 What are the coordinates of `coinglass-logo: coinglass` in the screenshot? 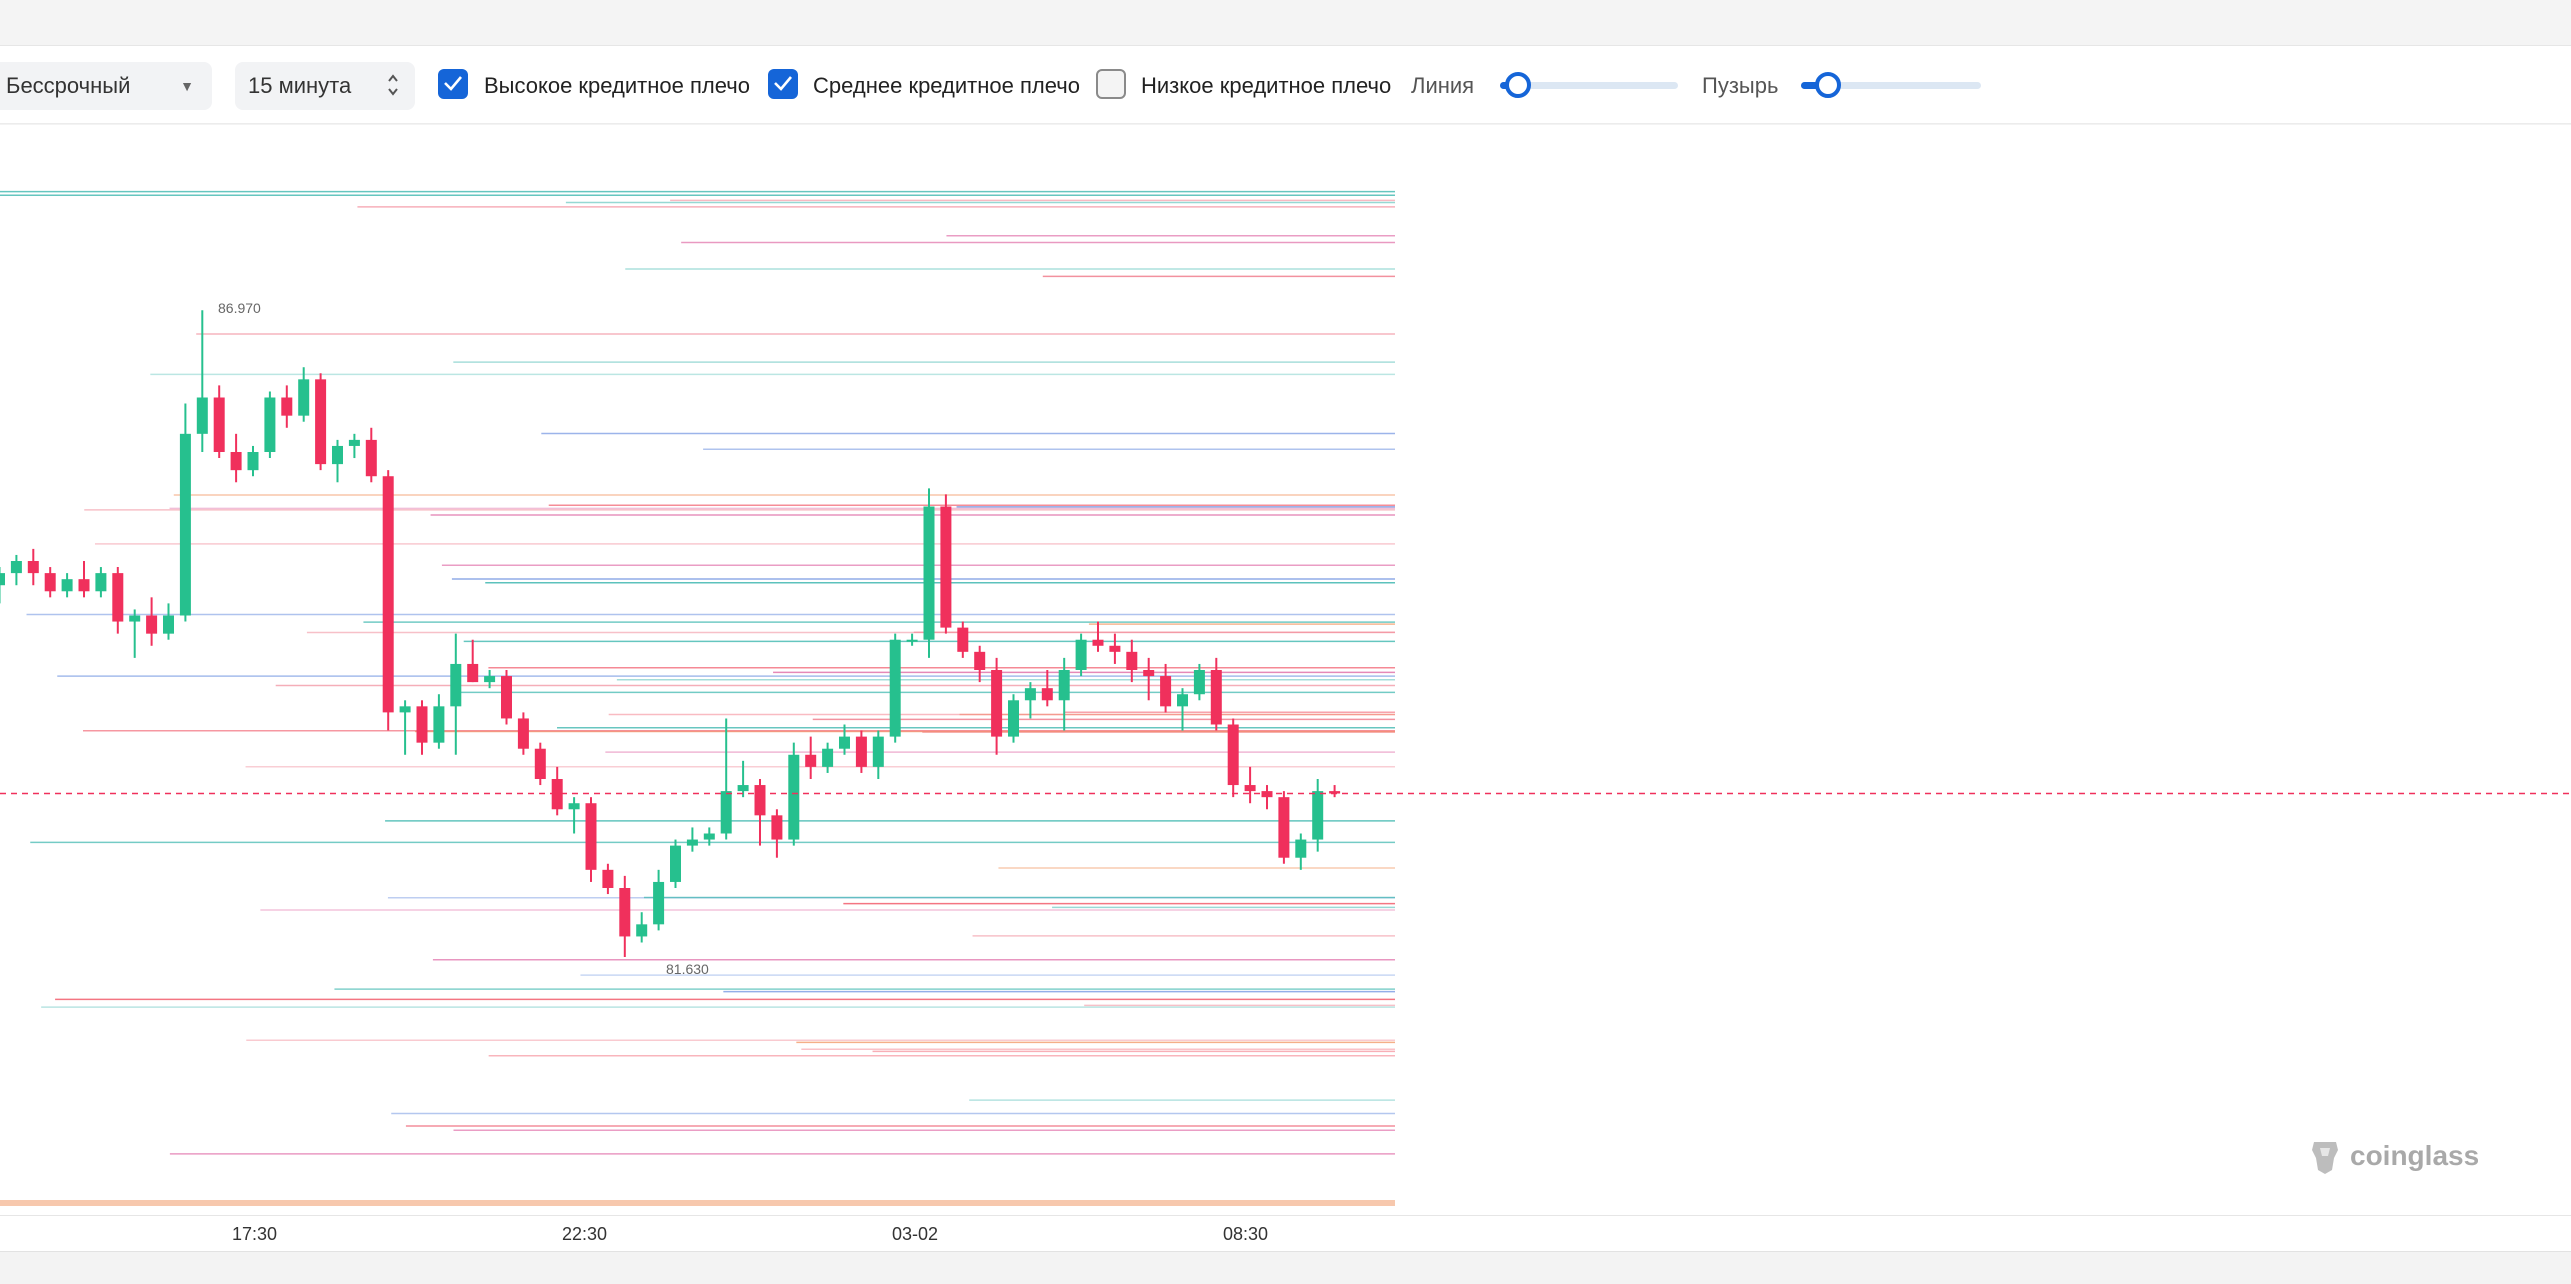 It's located at (2393, 1156).